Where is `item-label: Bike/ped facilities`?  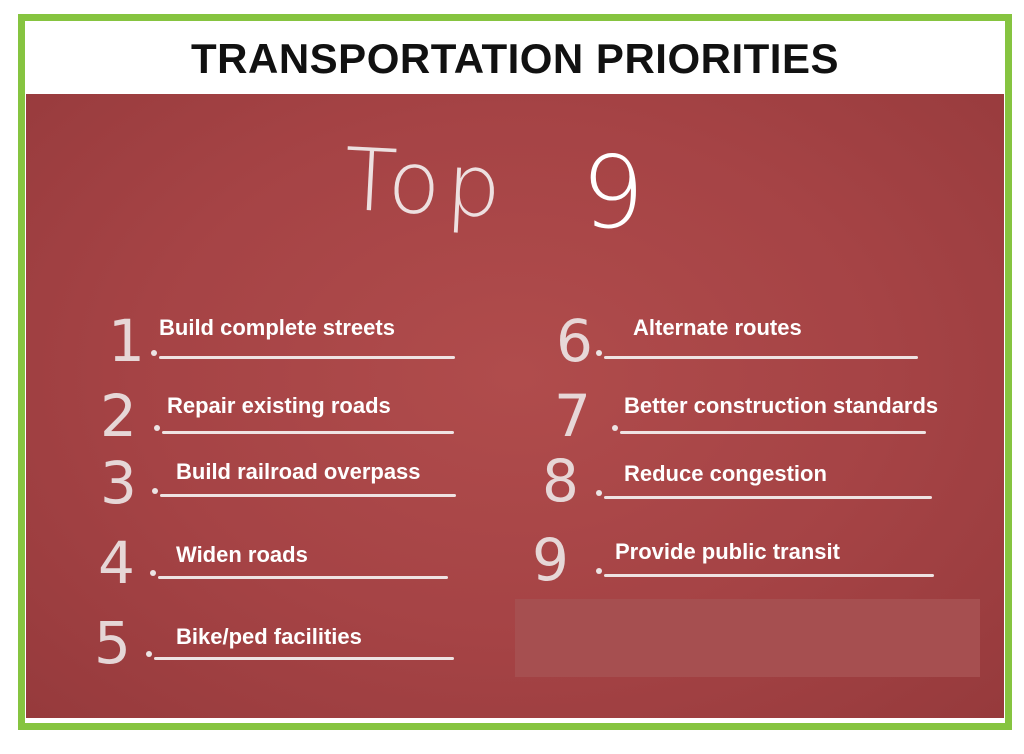 item-label: Bike/ped facilities is located at coordinates (269, 636).